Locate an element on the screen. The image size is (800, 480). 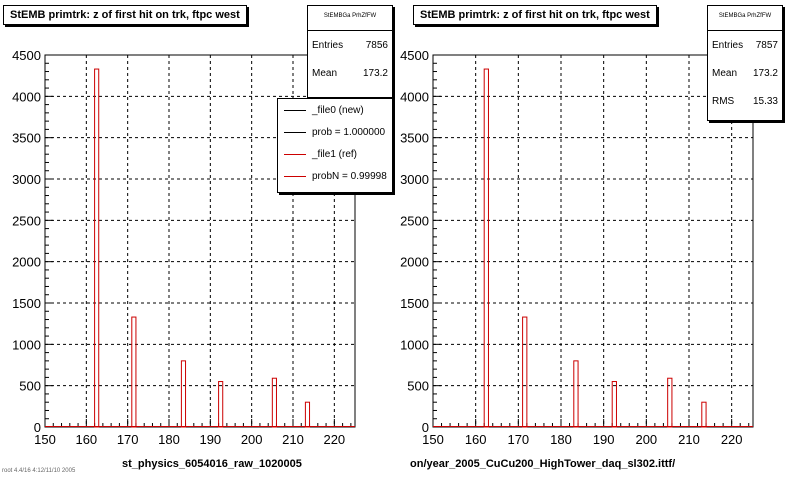
legend-entry: probN = 0.99998 is located at coordinates (335, 176).